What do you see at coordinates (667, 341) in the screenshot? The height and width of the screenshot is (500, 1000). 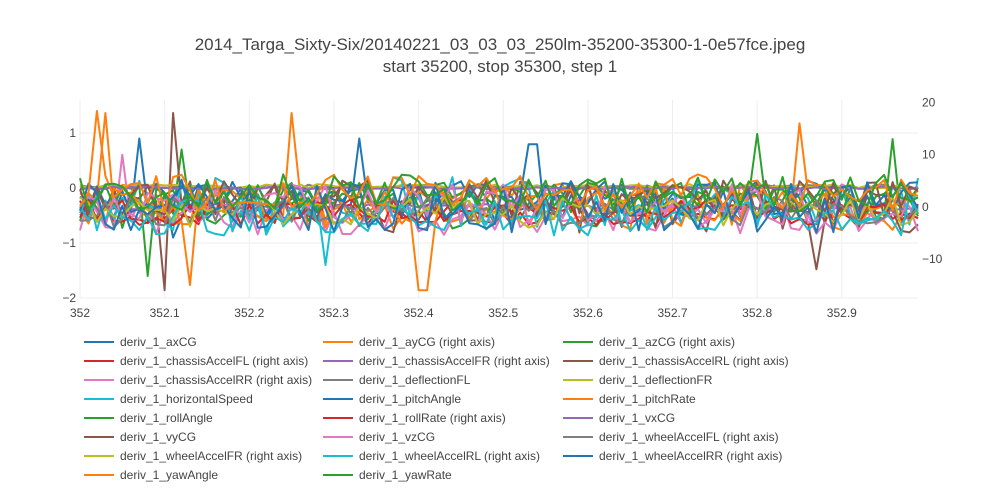 I see `legend-label: deriv_1_azCG (right axis)` at bounding box center [667, 341].